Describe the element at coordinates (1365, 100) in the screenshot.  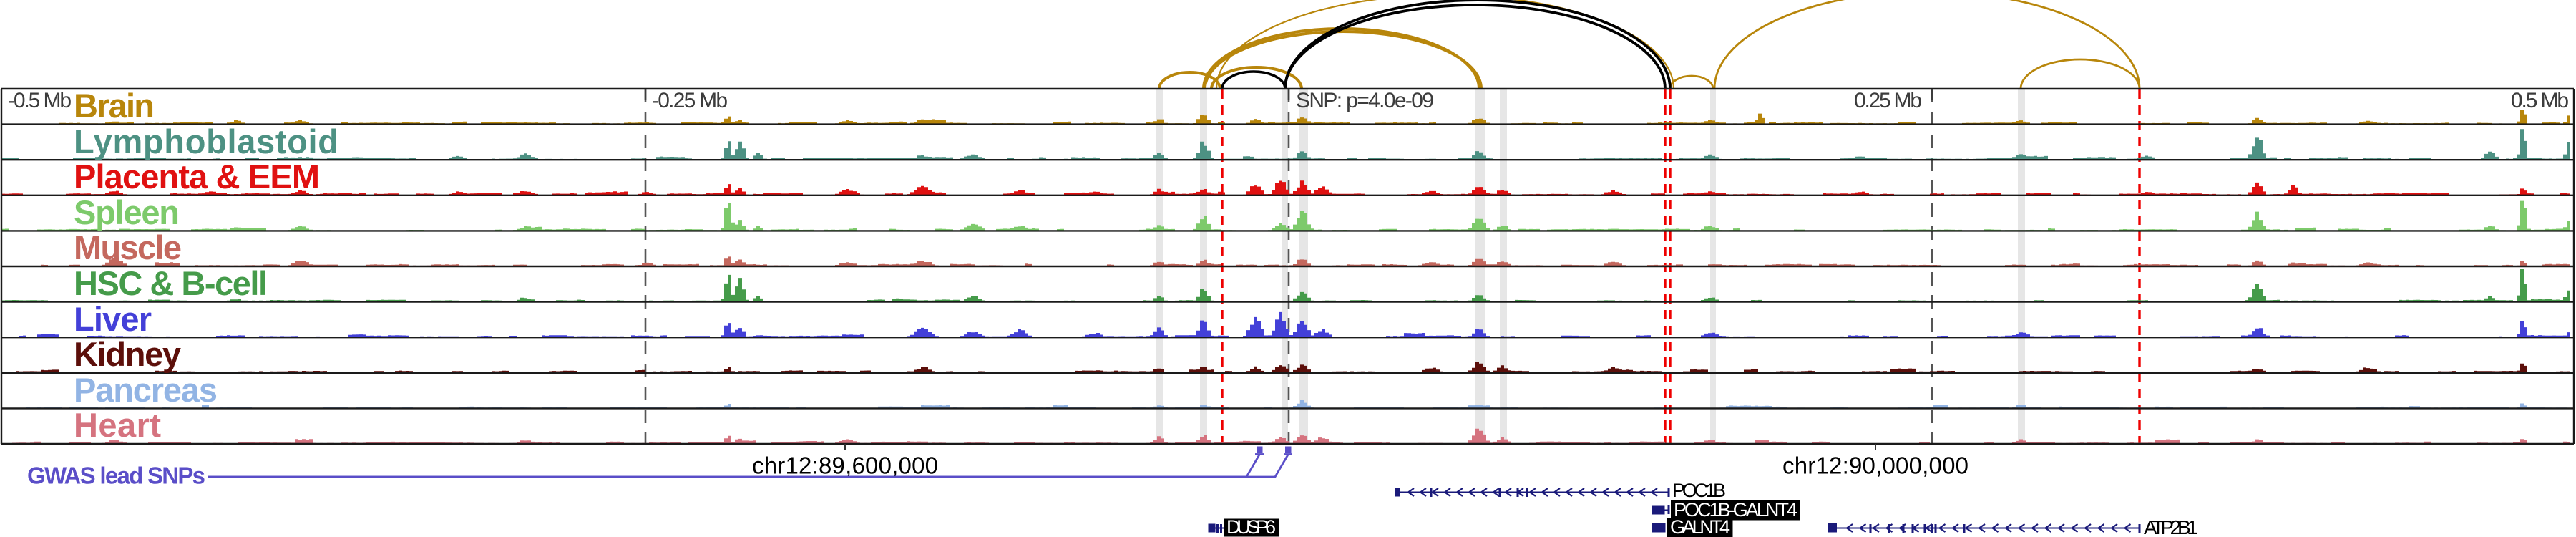
I see `svg-text: SNP: p=4.0e-09` at that location.